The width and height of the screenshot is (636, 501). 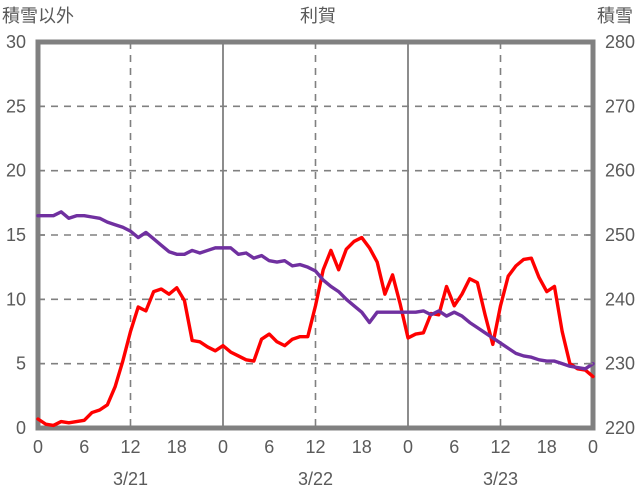 What do you see at coordinates (21, 428) in the screenshot?
I see `left-axis-tick-label: 0` at bounding box center [21, 428].